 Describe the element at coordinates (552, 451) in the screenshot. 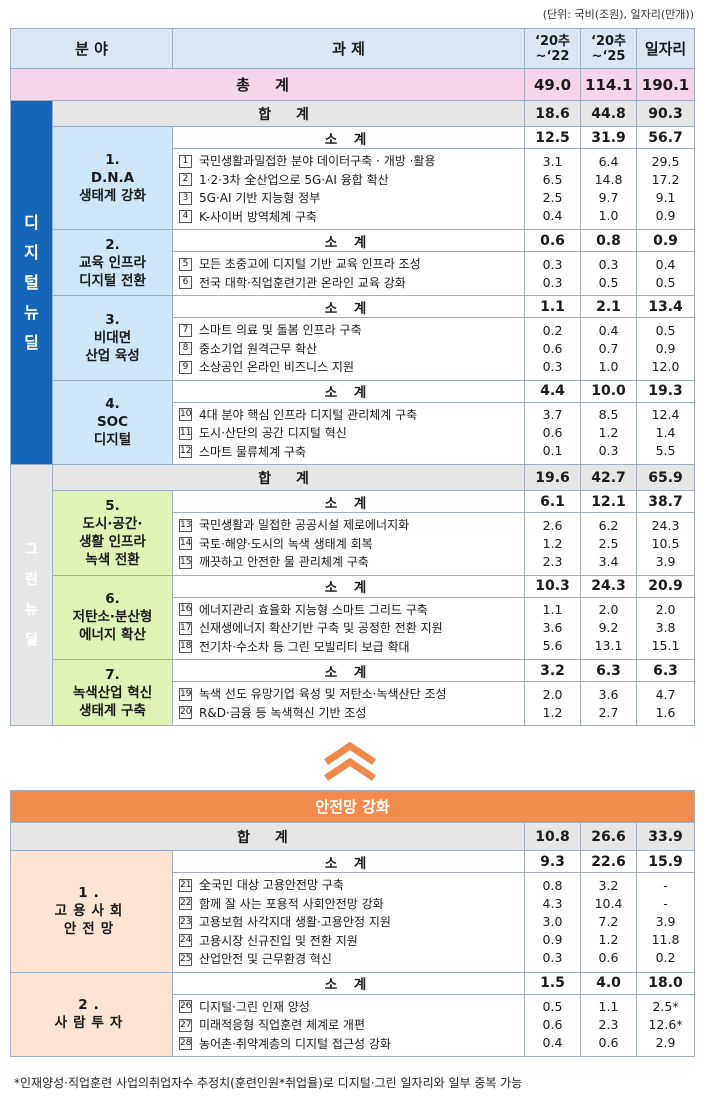

I see `value-text: 0.1` at that location.